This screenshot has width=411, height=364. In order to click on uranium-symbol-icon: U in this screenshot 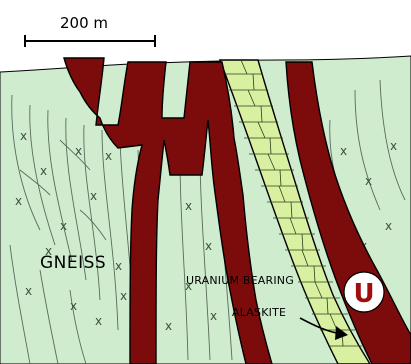, I will do `click(364, 292)`.